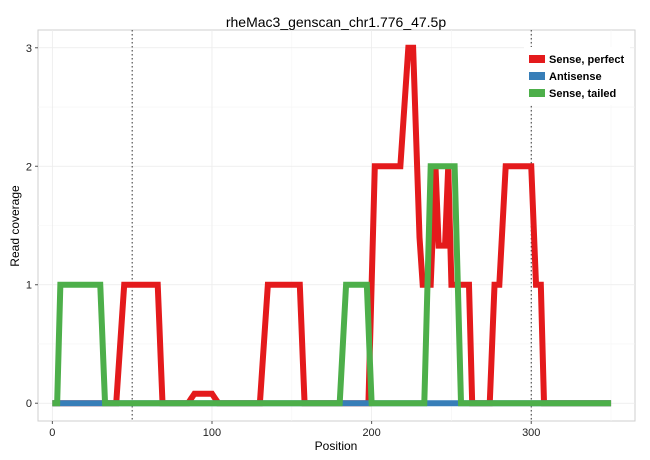 Image resolution: width=650 pixels, height=460 pixels. I want to click on y-tick-label: 1, so click(29, 286).